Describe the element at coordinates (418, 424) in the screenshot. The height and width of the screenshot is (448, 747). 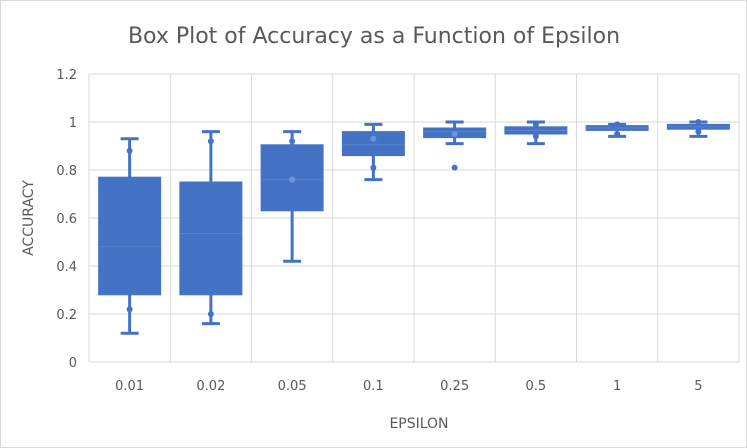
I see `x-axis-label: EPSILON` at that location.